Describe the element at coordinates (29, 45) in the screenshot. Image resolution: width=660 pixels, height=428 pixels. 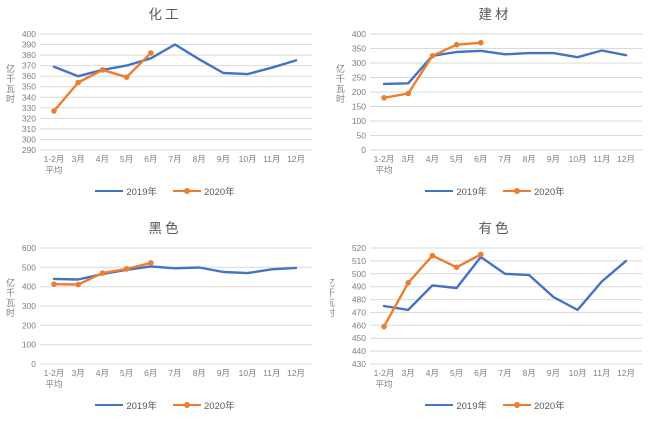
I see `svg-text: 390` at that location.